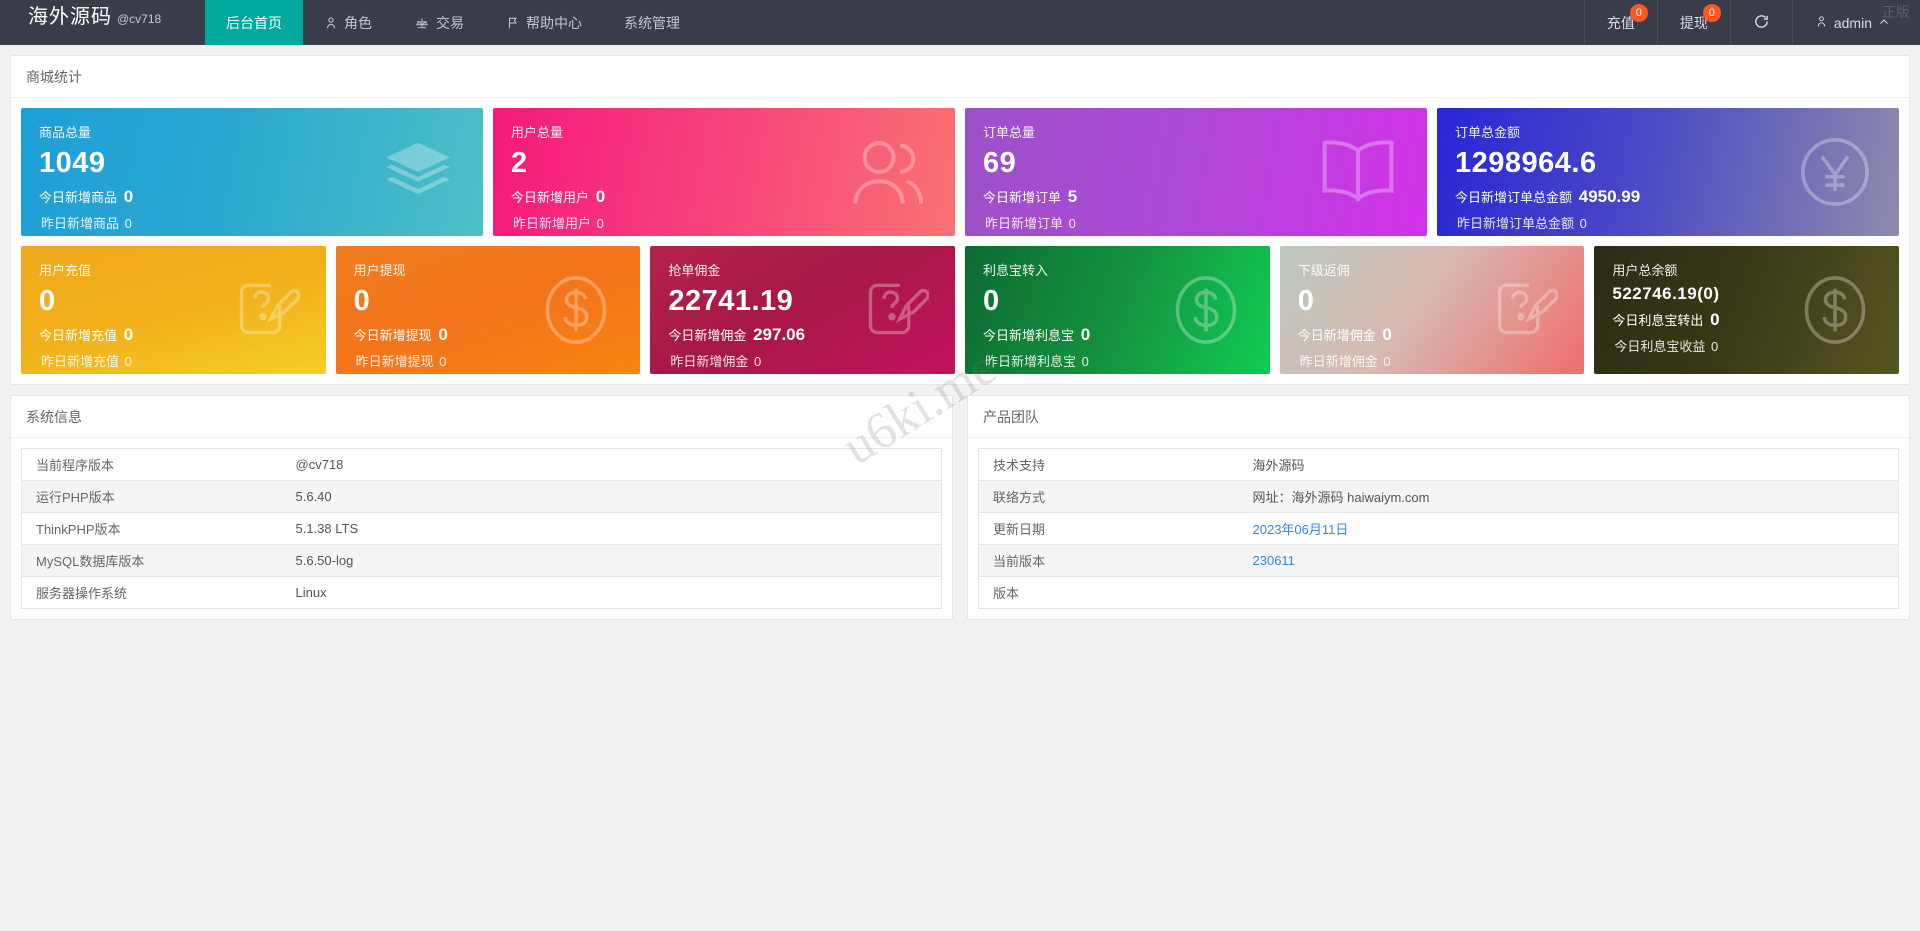  What do you see at coordinates (1196, 197) in the screenshot?
I see `stat-card-today: 今日新增订单 5` at bounding box center [1196, 197].